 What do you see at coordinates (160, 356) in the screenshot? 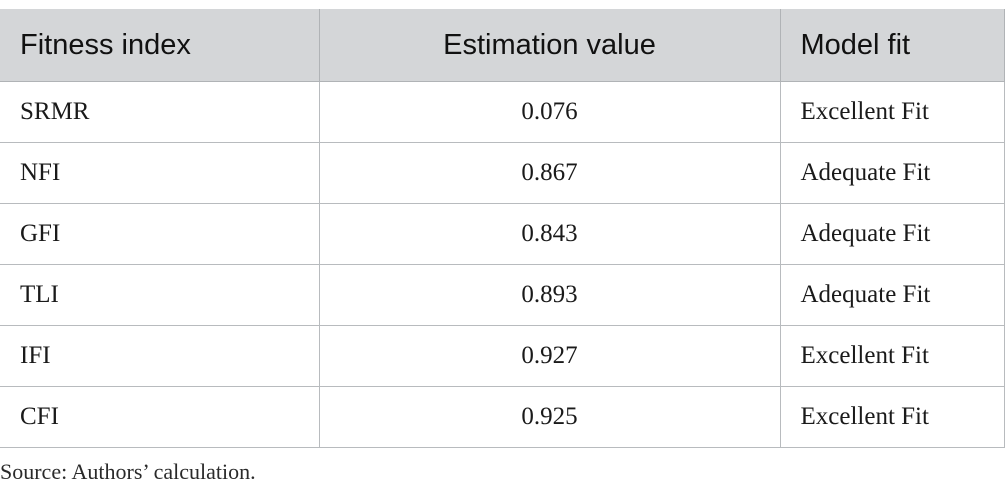
I see `cell-index: IFI` at bounding box center [160, 356].